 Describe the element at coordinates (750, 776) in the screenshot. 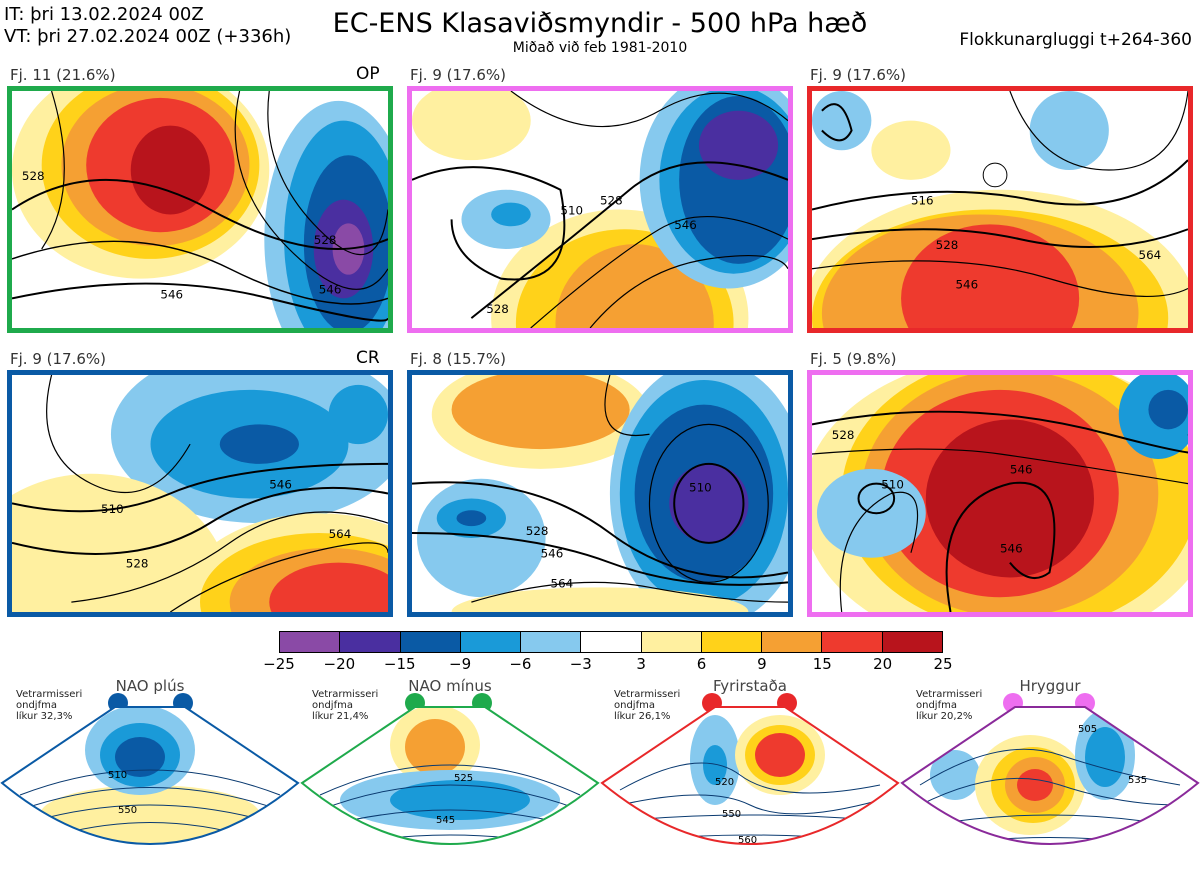

I see `regime-map: 520 550 560` at that location.